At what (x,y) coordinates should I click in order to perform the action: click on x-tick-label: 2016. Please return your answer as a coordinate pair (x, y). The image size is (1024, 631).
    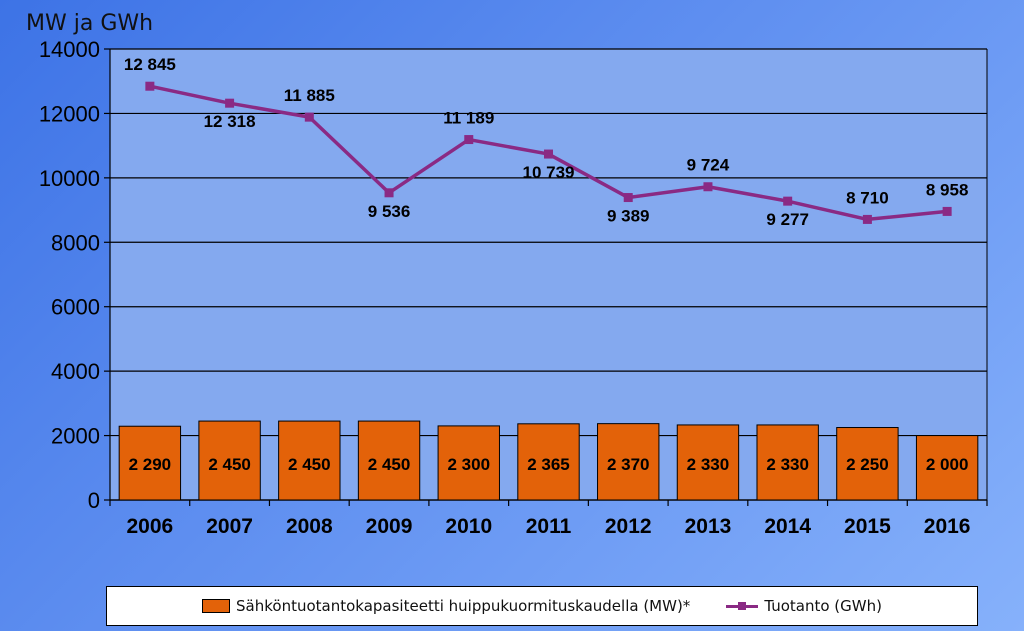
    Looking at the image, I should click on (947, 526).